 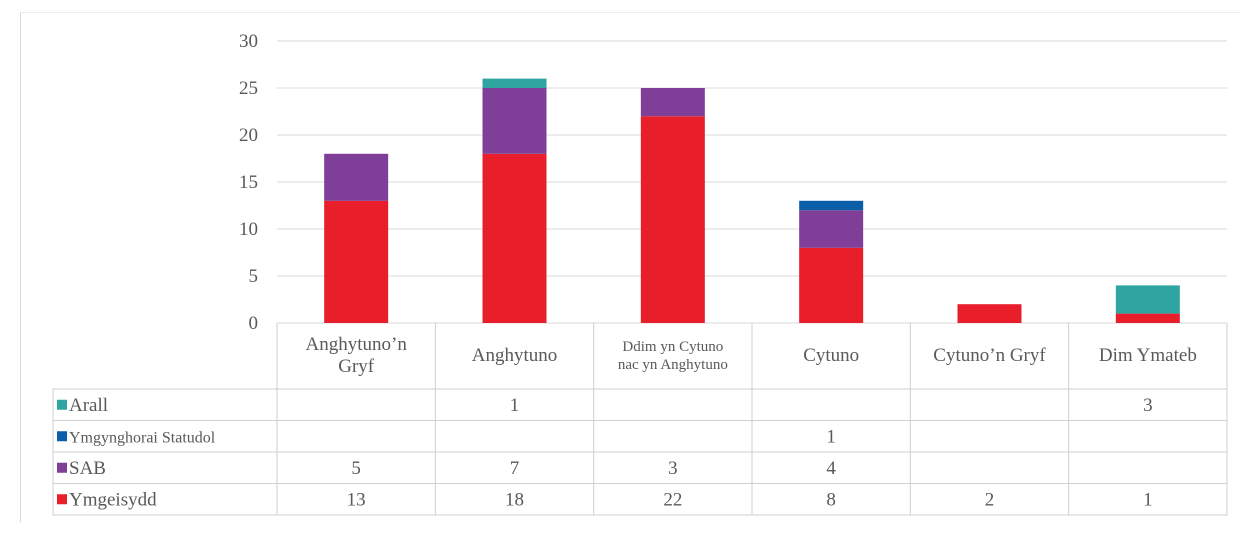 What do you see at coordinates (515, 468) in the screenshot?
I see `table-value: 7` at bounding box center [515, 468].